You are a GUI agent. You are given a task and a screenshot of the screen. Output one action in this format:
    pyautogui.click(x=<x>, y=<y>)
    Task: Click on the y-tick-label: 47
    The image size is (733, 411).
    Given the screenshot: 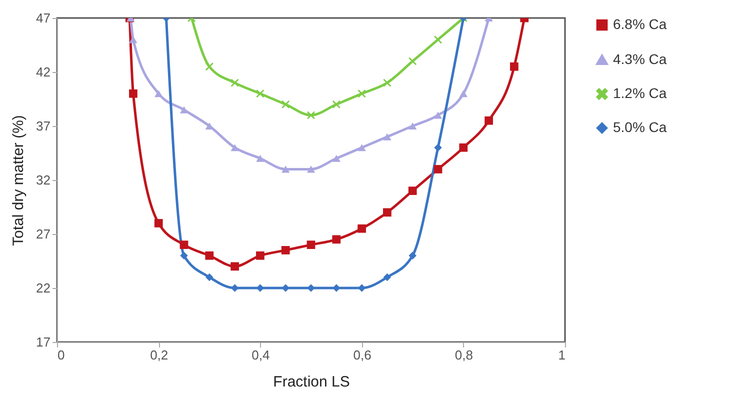 What is the action you would take?
    pyautogui.click(x=43, y=18)
    